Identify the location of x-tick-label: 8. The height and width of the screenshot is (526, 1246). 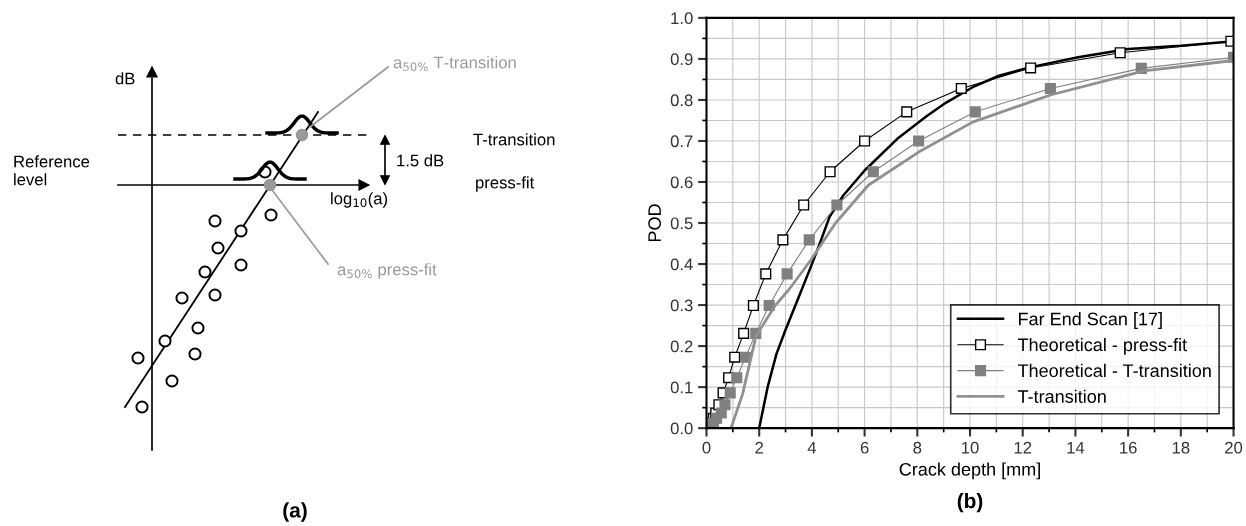
(917, 447).